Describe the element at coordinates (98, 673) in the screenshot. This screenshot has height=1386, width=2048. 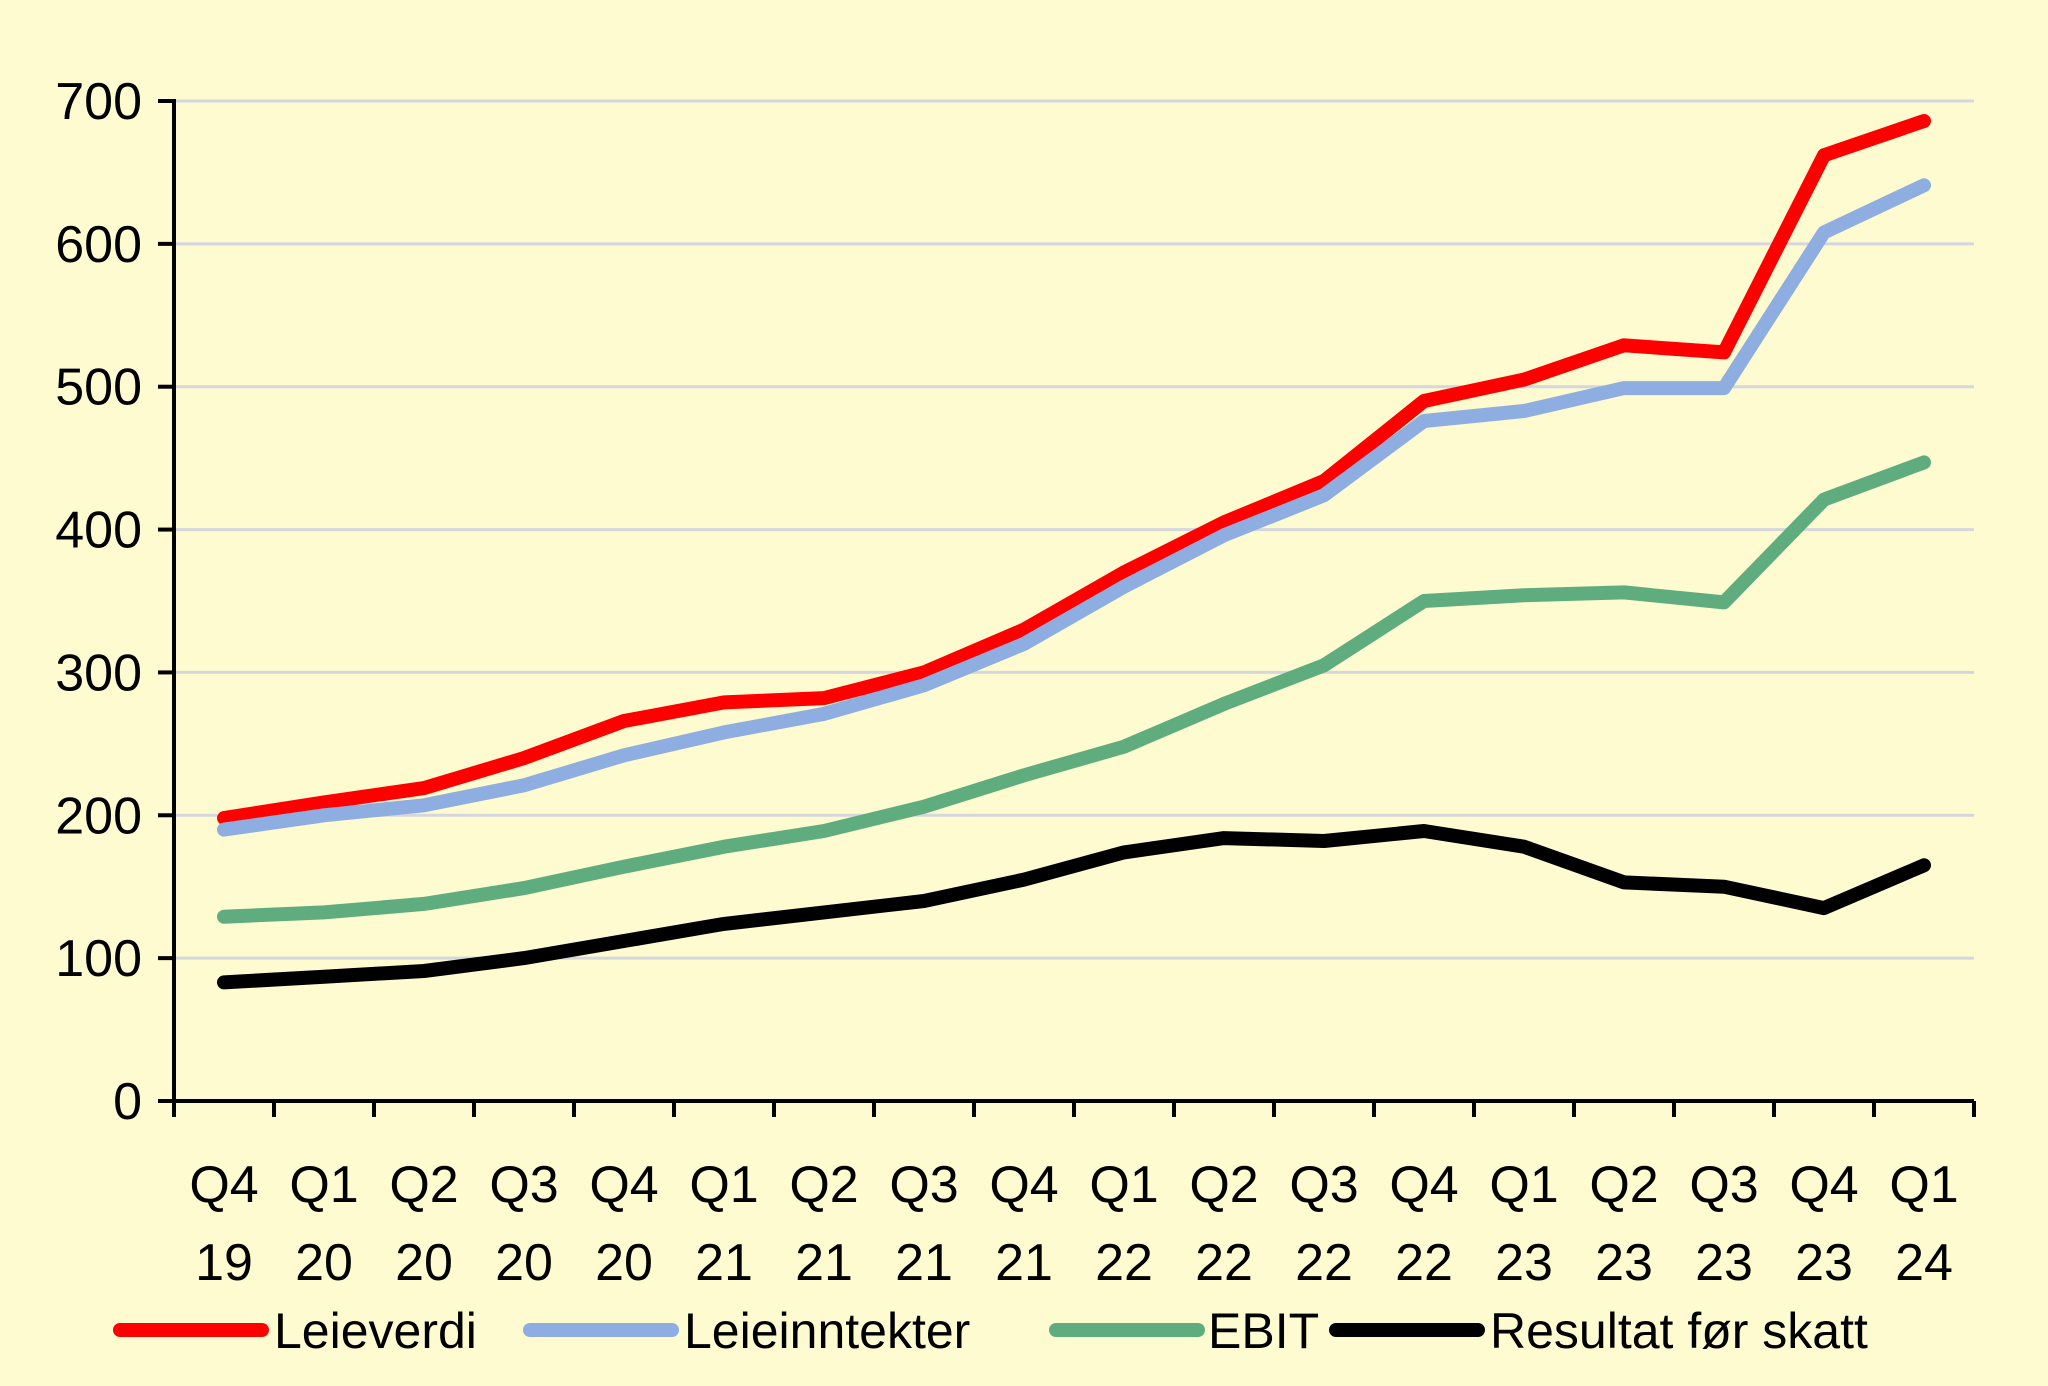
I see `y-tick-label: 300` at that location.